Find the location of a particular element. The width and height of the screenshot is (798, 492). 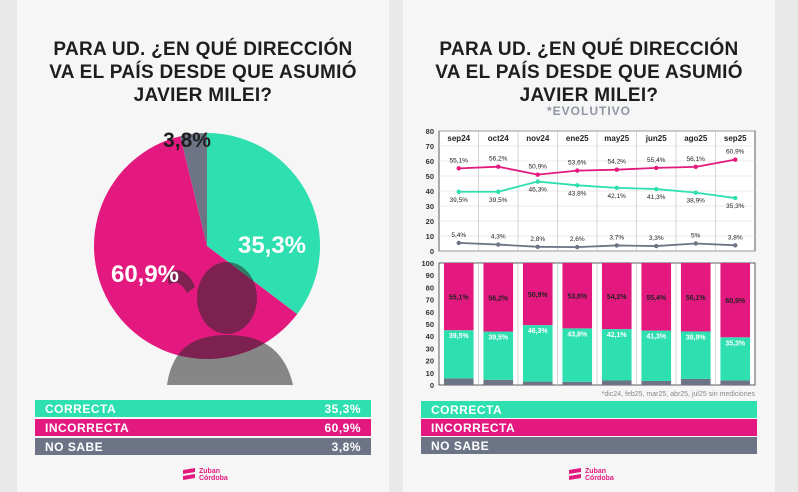

pie-label-correcta: 35,3% is located at coordinates (272, 245).